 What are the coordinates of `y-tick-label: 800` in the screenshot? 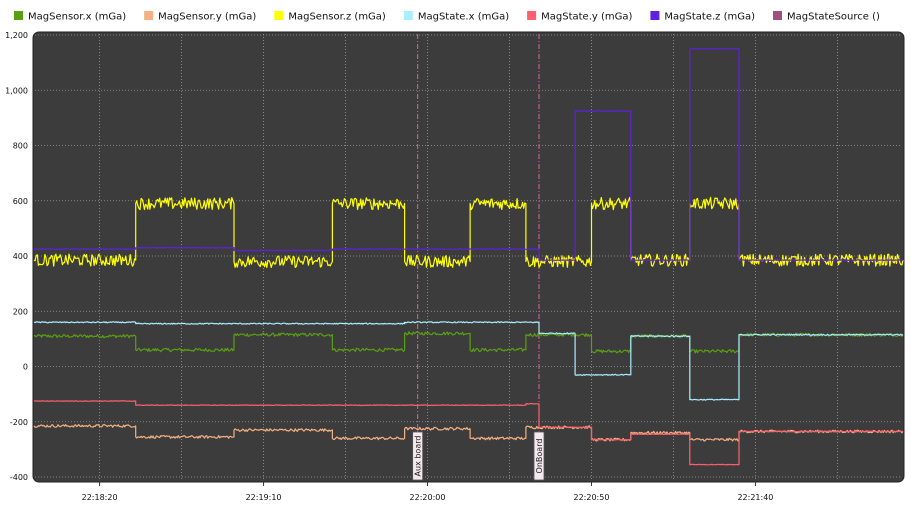 It's located at (20, 146).